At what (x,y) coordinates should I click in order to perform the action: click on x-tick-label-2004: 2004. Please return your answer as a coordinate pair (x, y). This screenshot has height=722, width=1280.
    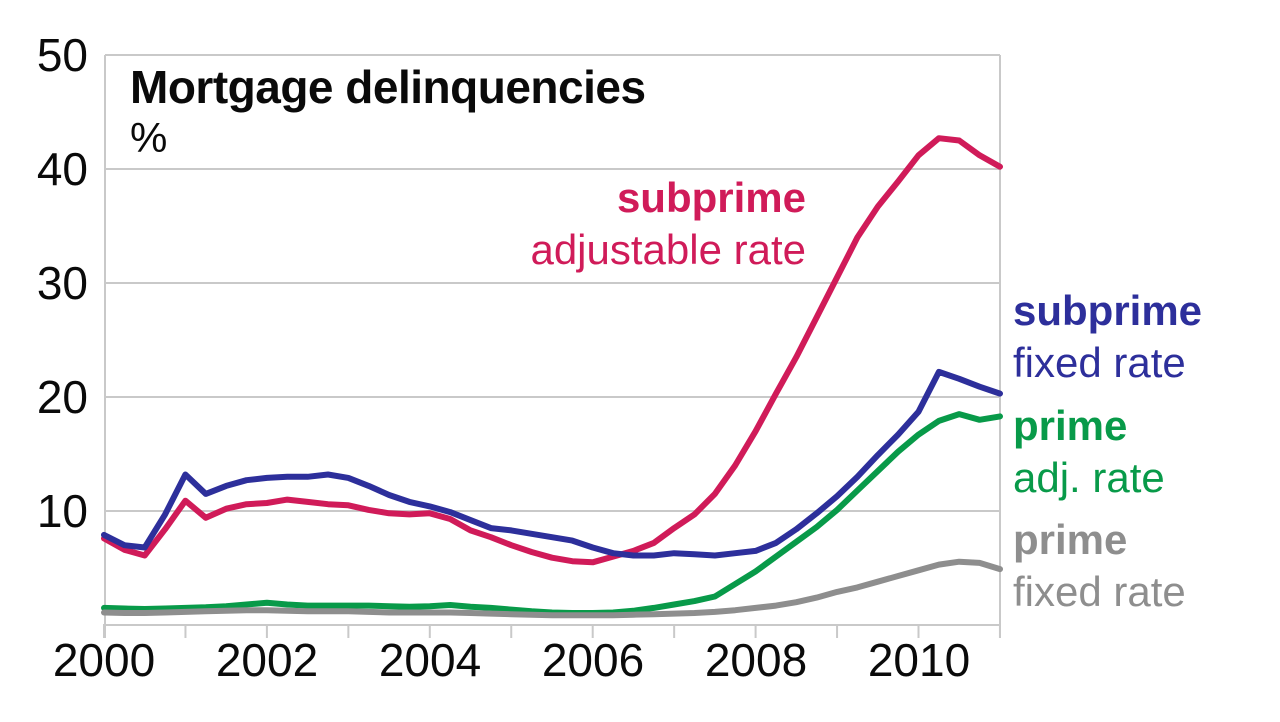
    Looking at the image, I should click on (430, 660).